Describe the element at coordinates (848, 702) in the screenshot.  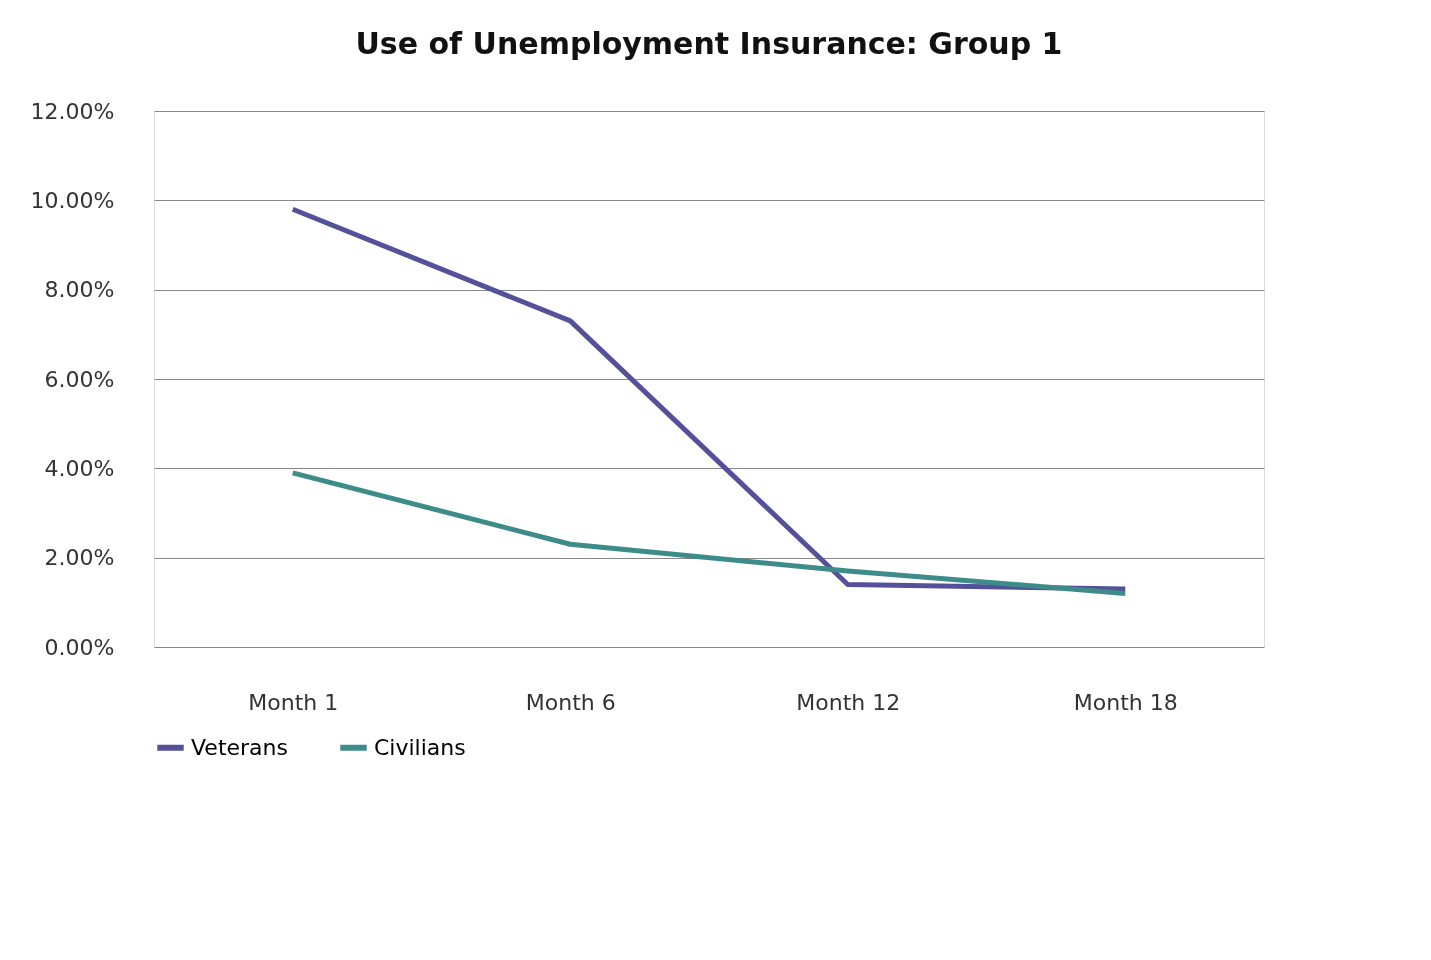
I see `x-tick-label: Month 12` at that location.